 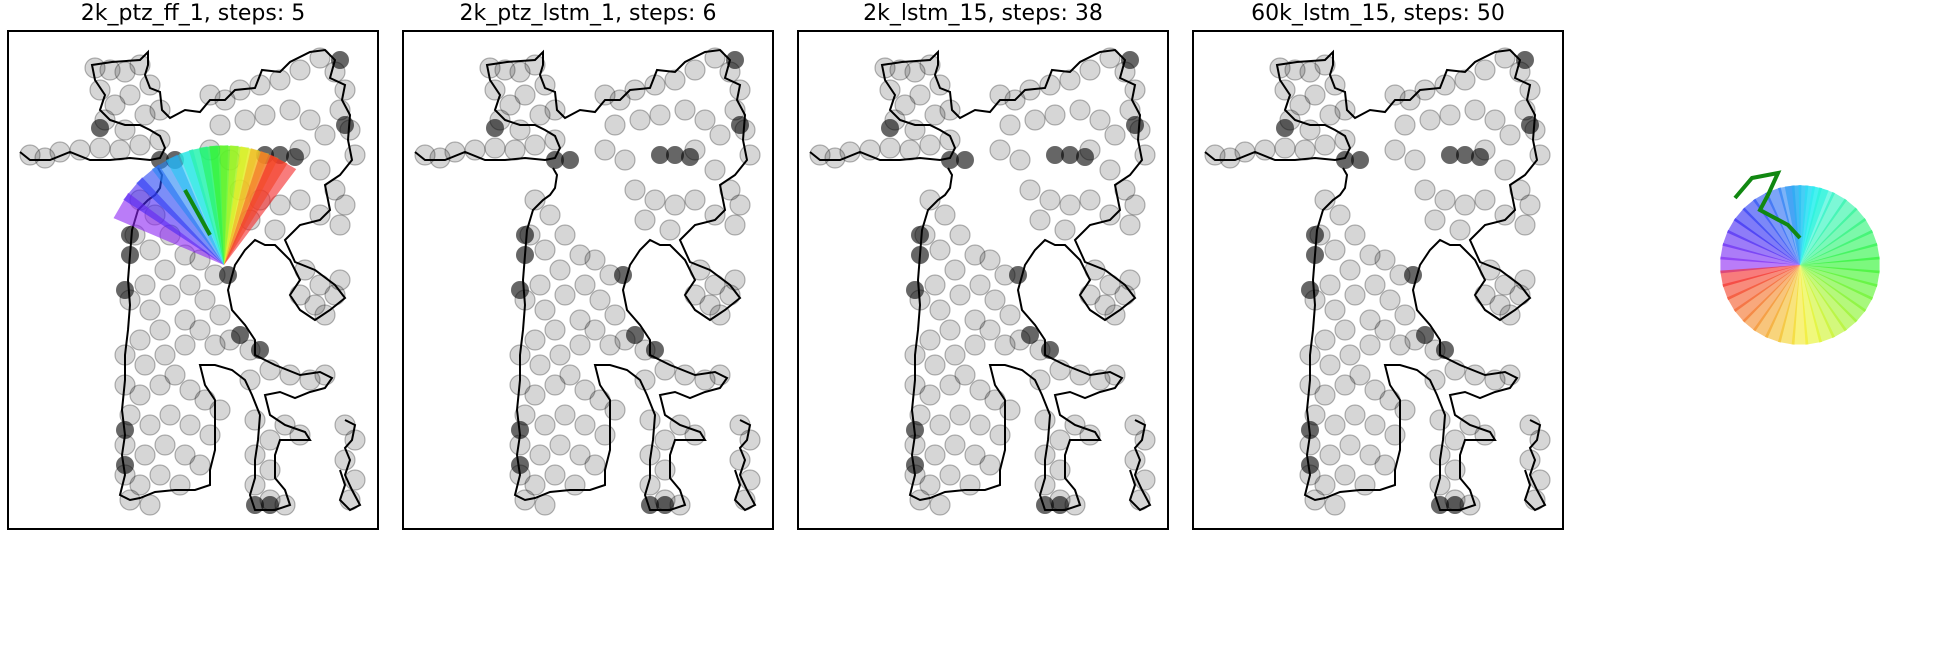 I want to click on panel-title: 2k_ptz_ff_1, steps: 5, so click(x=193, y=13).